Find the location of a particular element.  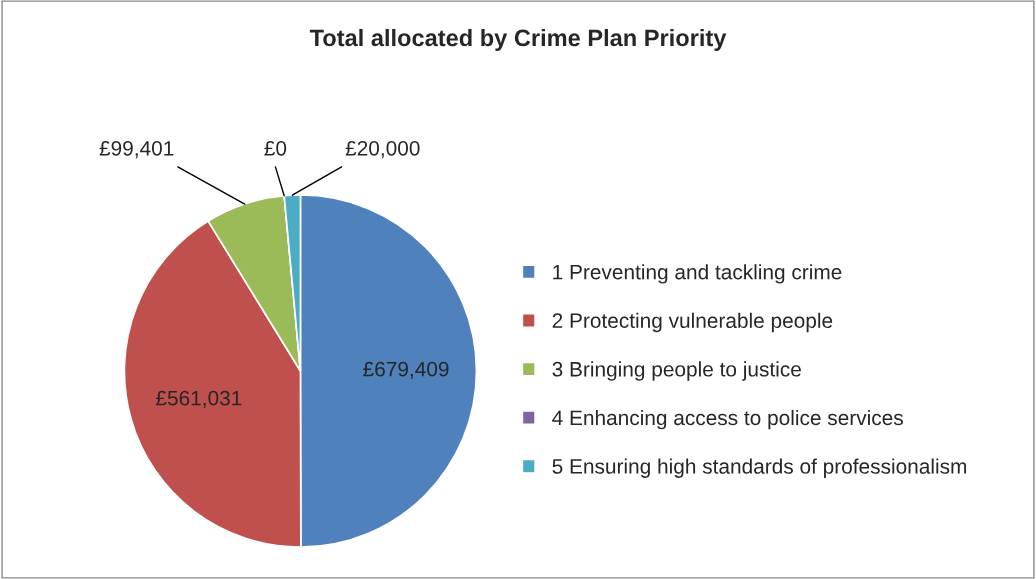

legend-label: 2 Protecting vulnerable people is located at coordinates (692, 322).